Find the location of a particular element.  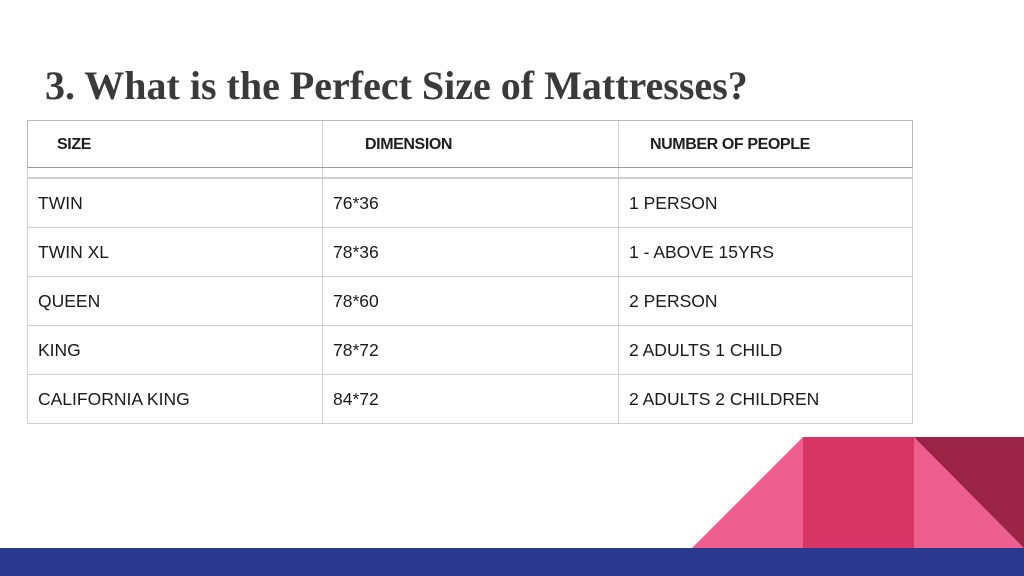

footer-bar is located at coordinates (512, 562).